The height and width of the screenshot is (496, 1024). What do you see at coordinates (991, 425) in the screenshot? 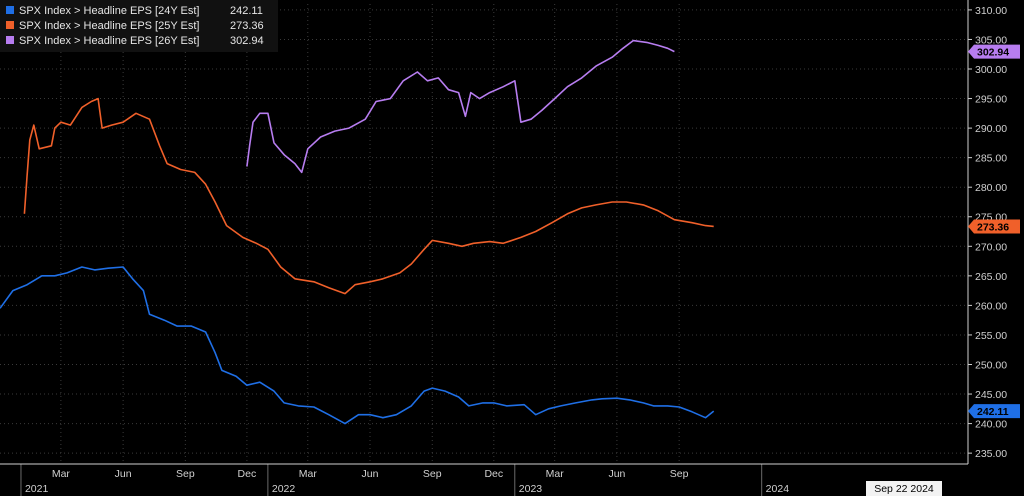
I see `y-tick-label: 240.00` at bounding box center [991, 425].